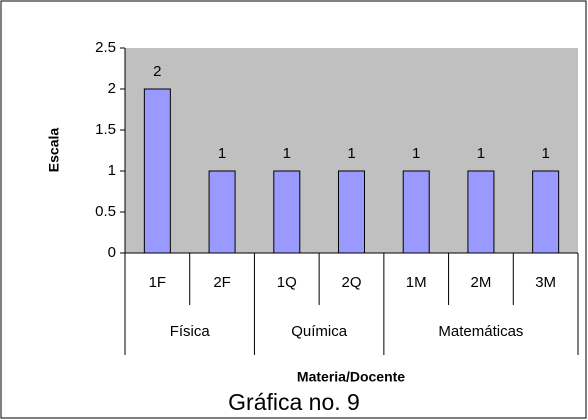  What do you see at coordinates (545, 282) in the screenshot?
I see `x-tick-label: 3M` at bounding box center [545, 282].